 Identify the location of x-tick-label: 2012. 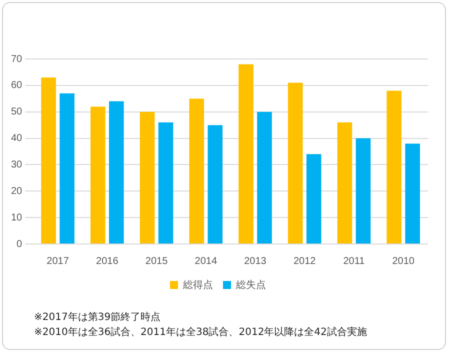
(304, 261).